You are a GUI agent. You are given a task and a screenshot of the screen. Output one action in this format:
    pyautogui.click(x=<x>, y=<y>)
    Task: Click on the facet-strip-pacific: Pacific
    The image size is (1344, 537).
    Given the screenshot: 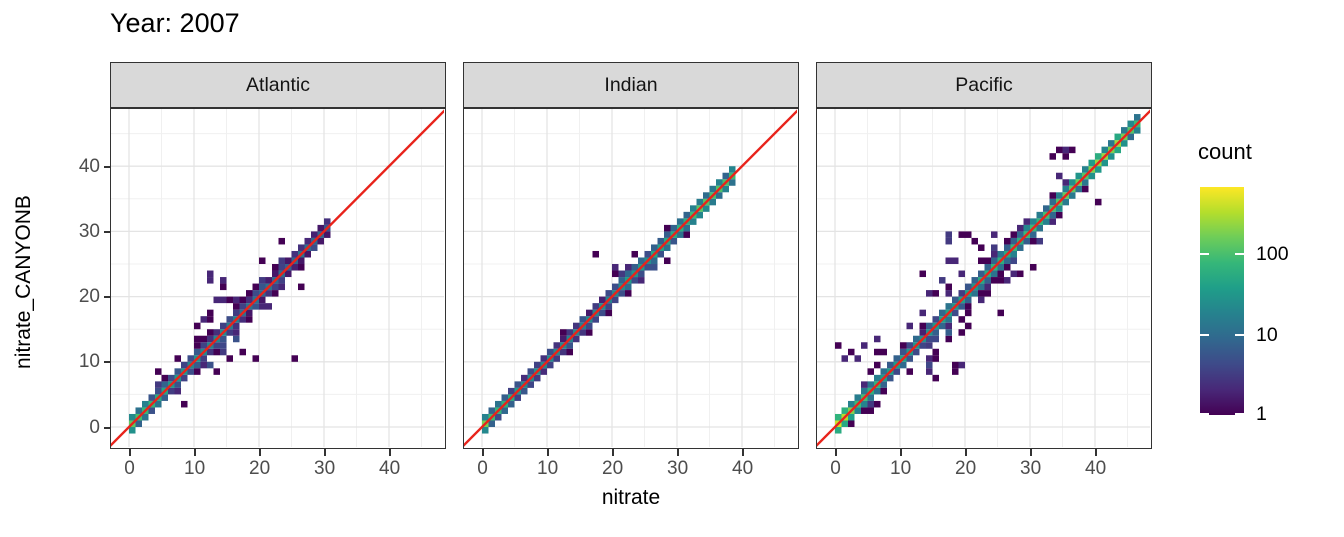 What is the action you would take?
    pyautogui.click(x=984, y=85)
    